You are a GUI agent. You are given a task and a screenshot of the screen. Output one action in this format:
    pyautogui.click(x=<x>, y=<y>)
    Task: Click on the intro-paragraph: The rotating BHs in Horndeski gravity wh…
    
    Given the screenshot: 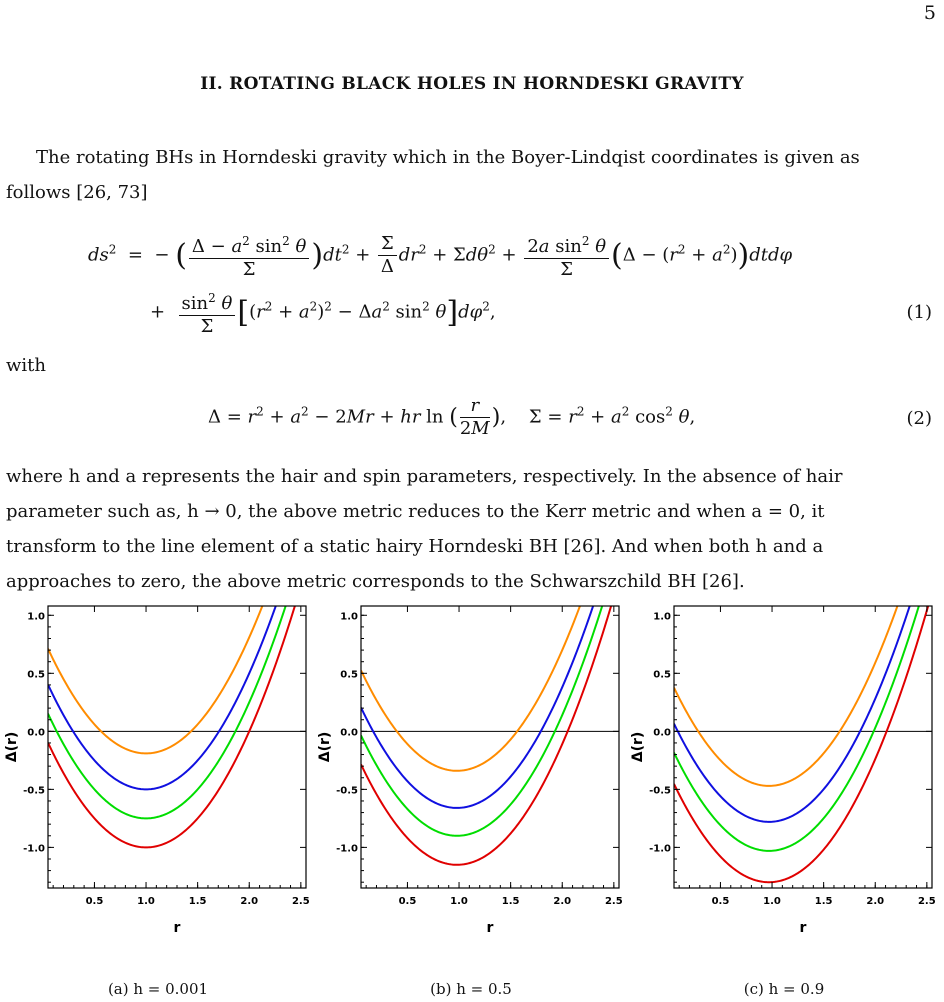 What is the action you would take?
    pyautogui.click(x=468, y=175)
    